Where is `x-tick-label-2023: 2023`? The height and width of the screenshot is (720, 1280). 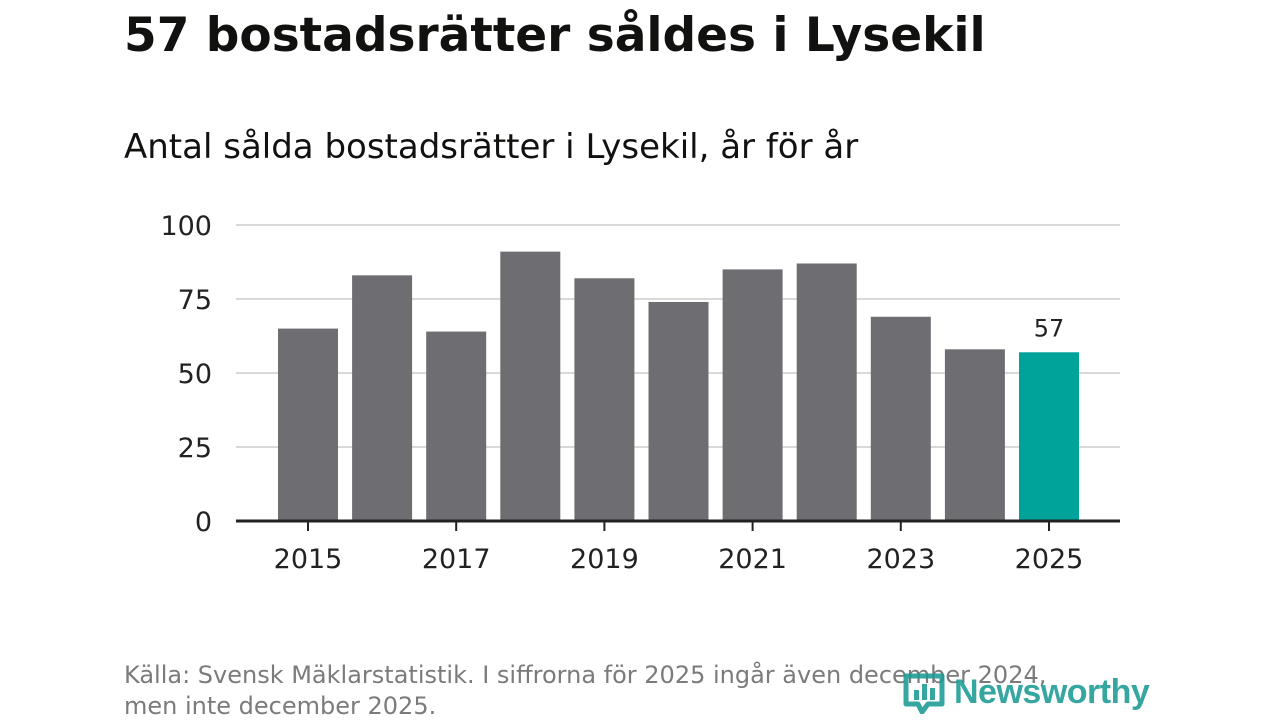
x-tick-label-2023: 2023 is located at coordinates (900, 559).